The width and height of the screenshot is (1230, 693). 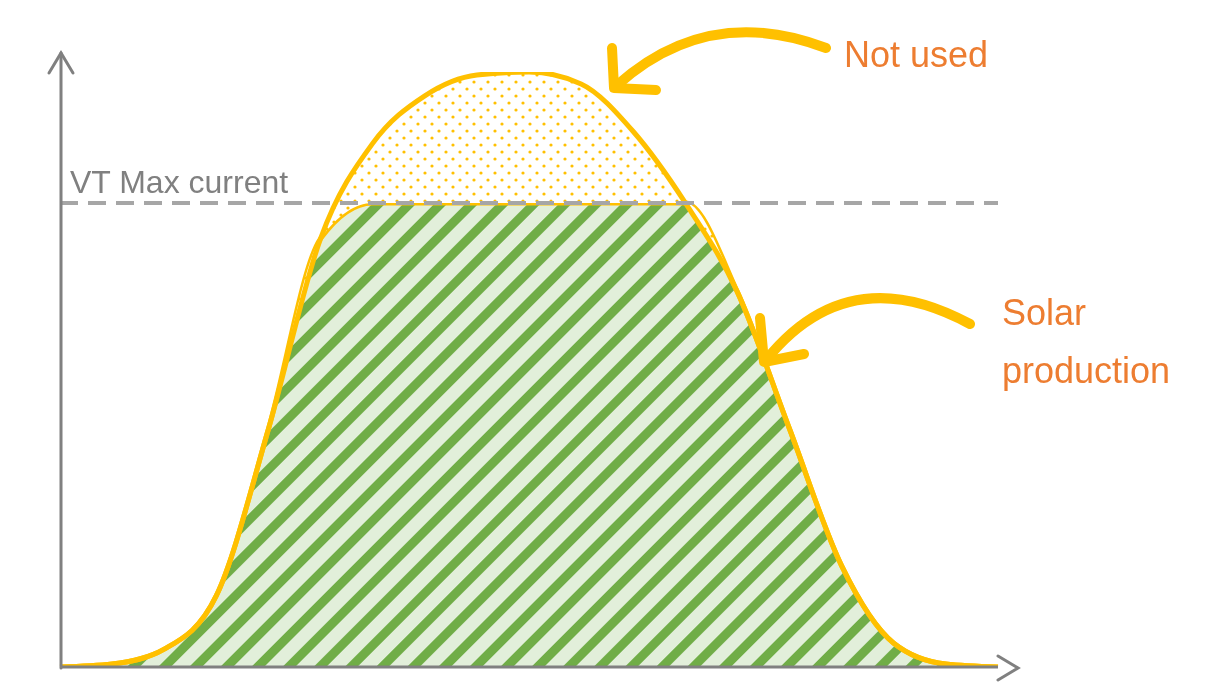 What do you see at coordinates (1087, 342) in the screenshot?
I see `text: Solar production` at bounding box center [1087, 342].